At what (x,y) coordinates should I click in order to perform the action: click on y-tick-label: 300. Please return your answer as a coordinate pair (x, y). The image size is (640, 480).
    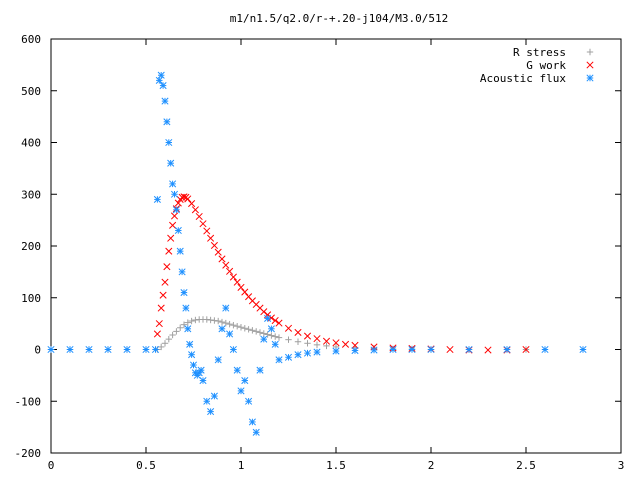
    Looking at the image, I should click on (31, 194).